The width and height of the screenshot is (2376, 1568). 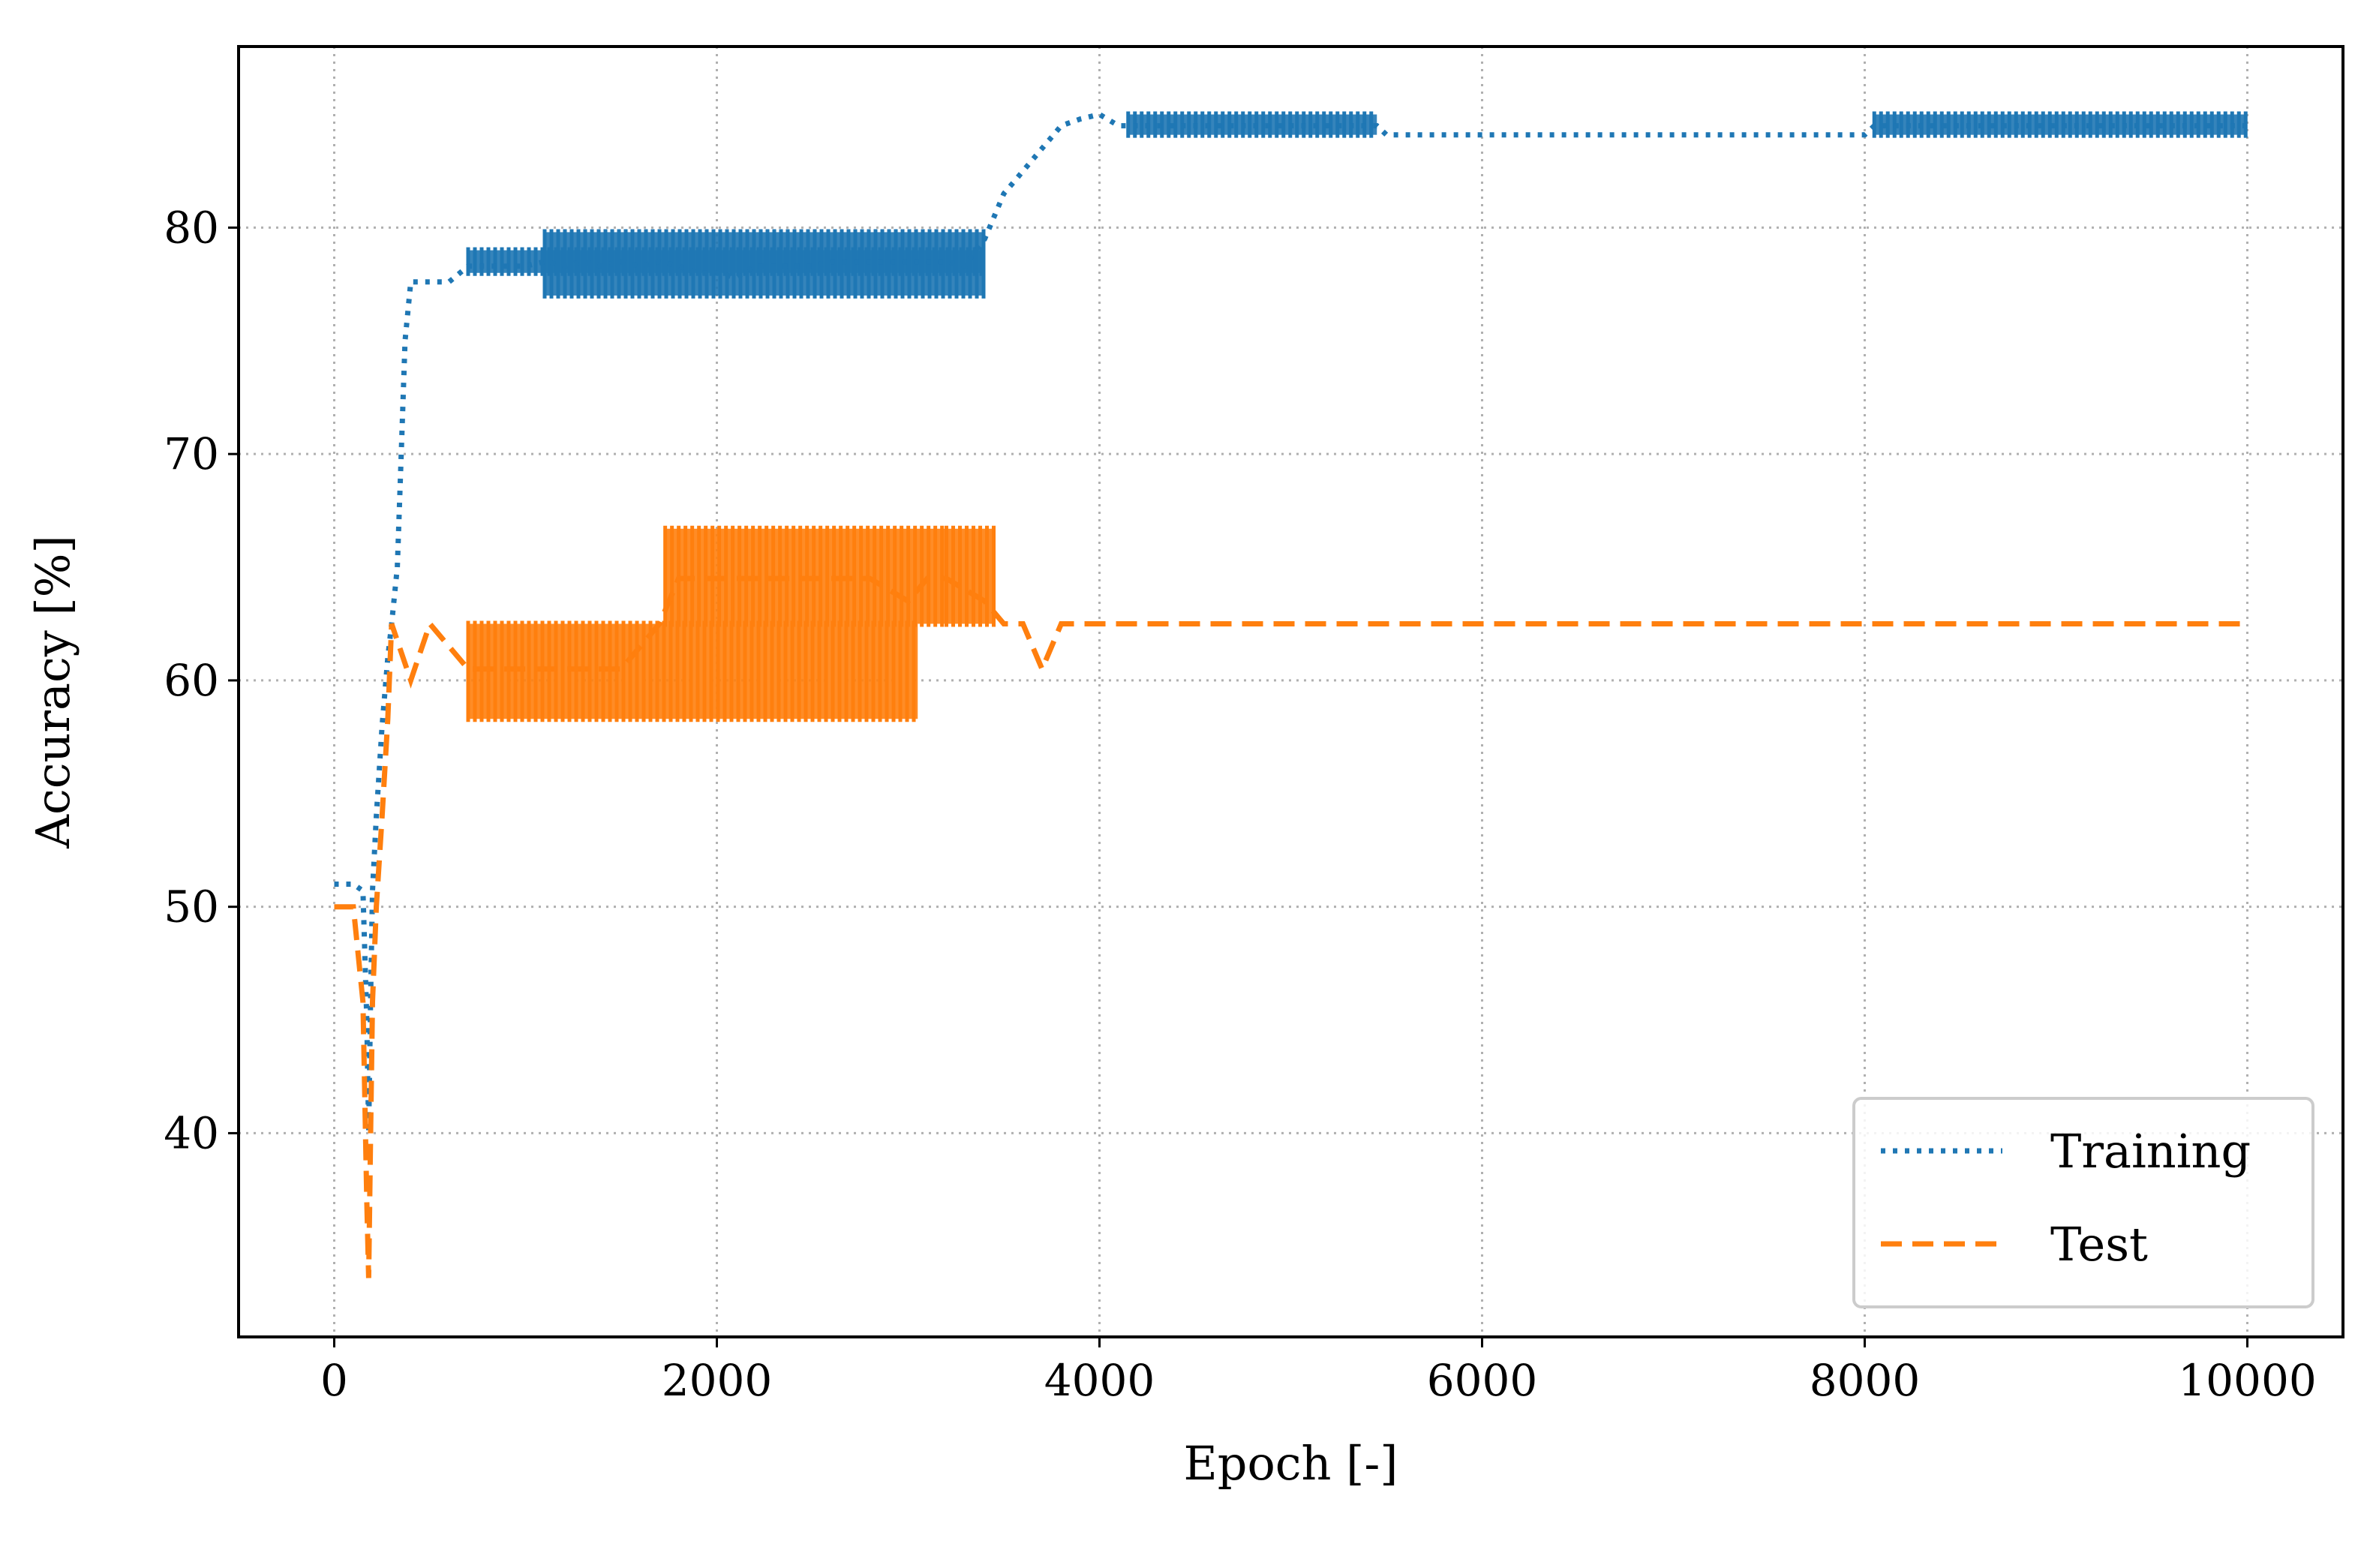 What do you see at coordinates (191, 454) in the screenshot?
I see `y-tick-label: 70` at bounding box center [191, 454].